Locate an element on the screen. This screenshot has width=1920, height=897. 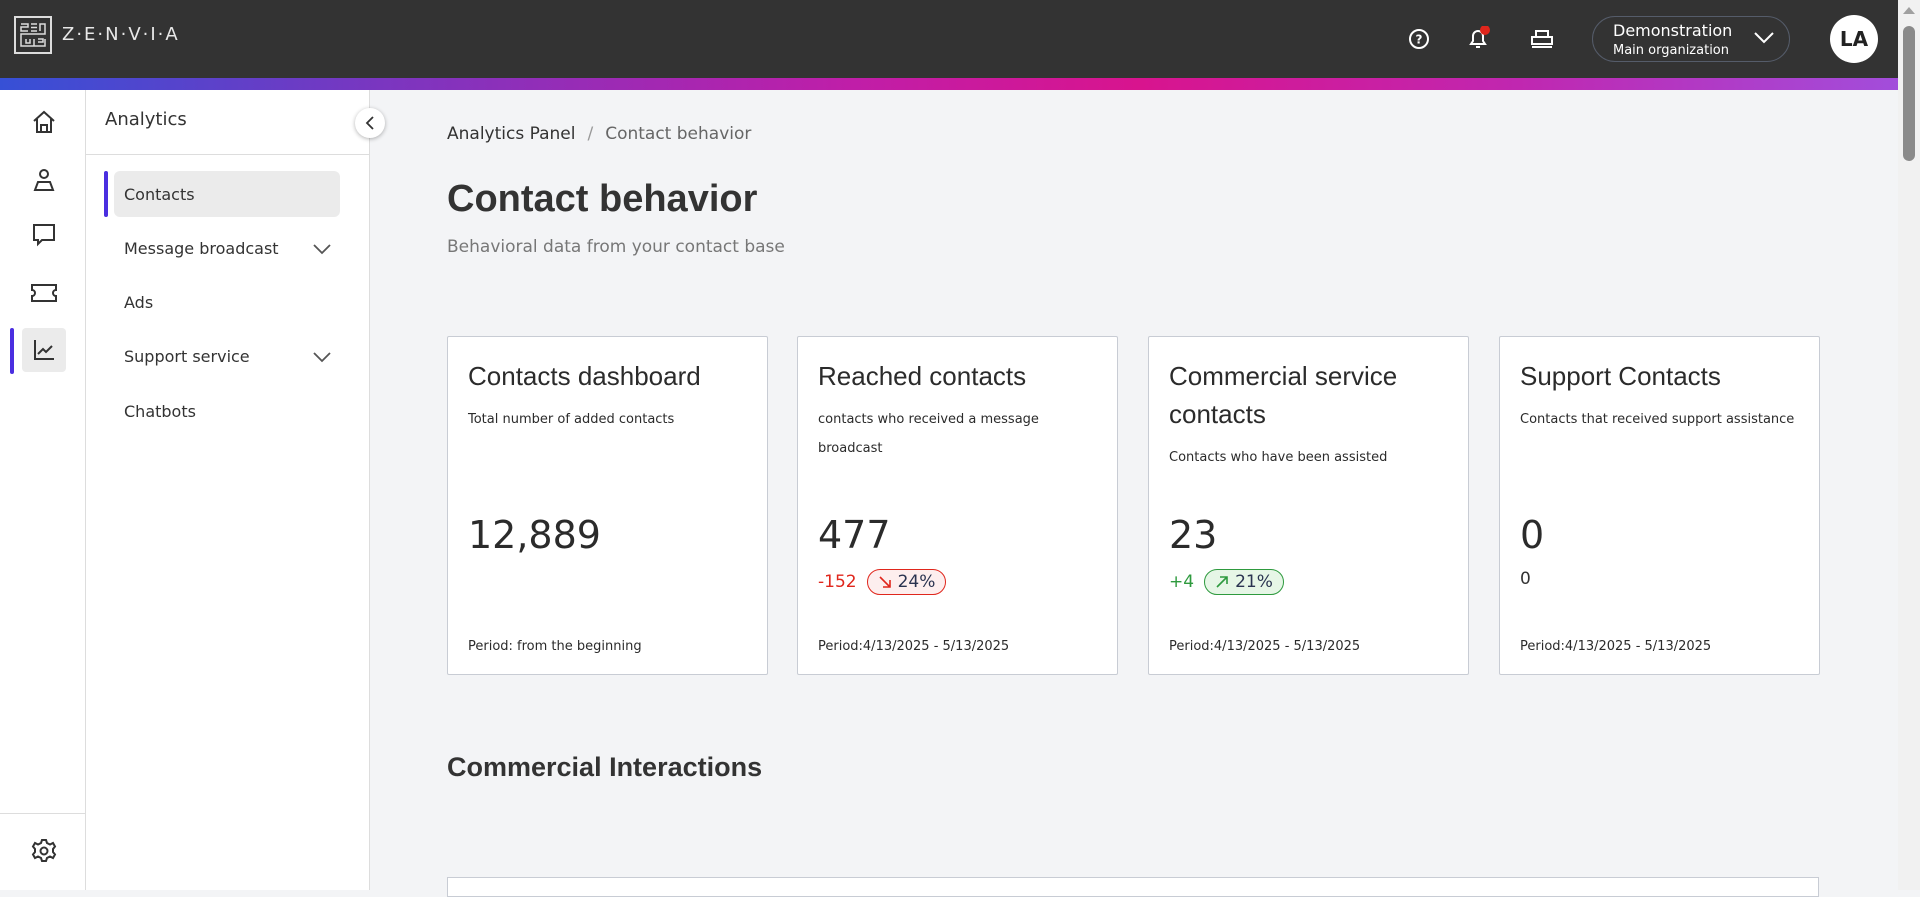
user-icon is located at coordinates (44, 180).